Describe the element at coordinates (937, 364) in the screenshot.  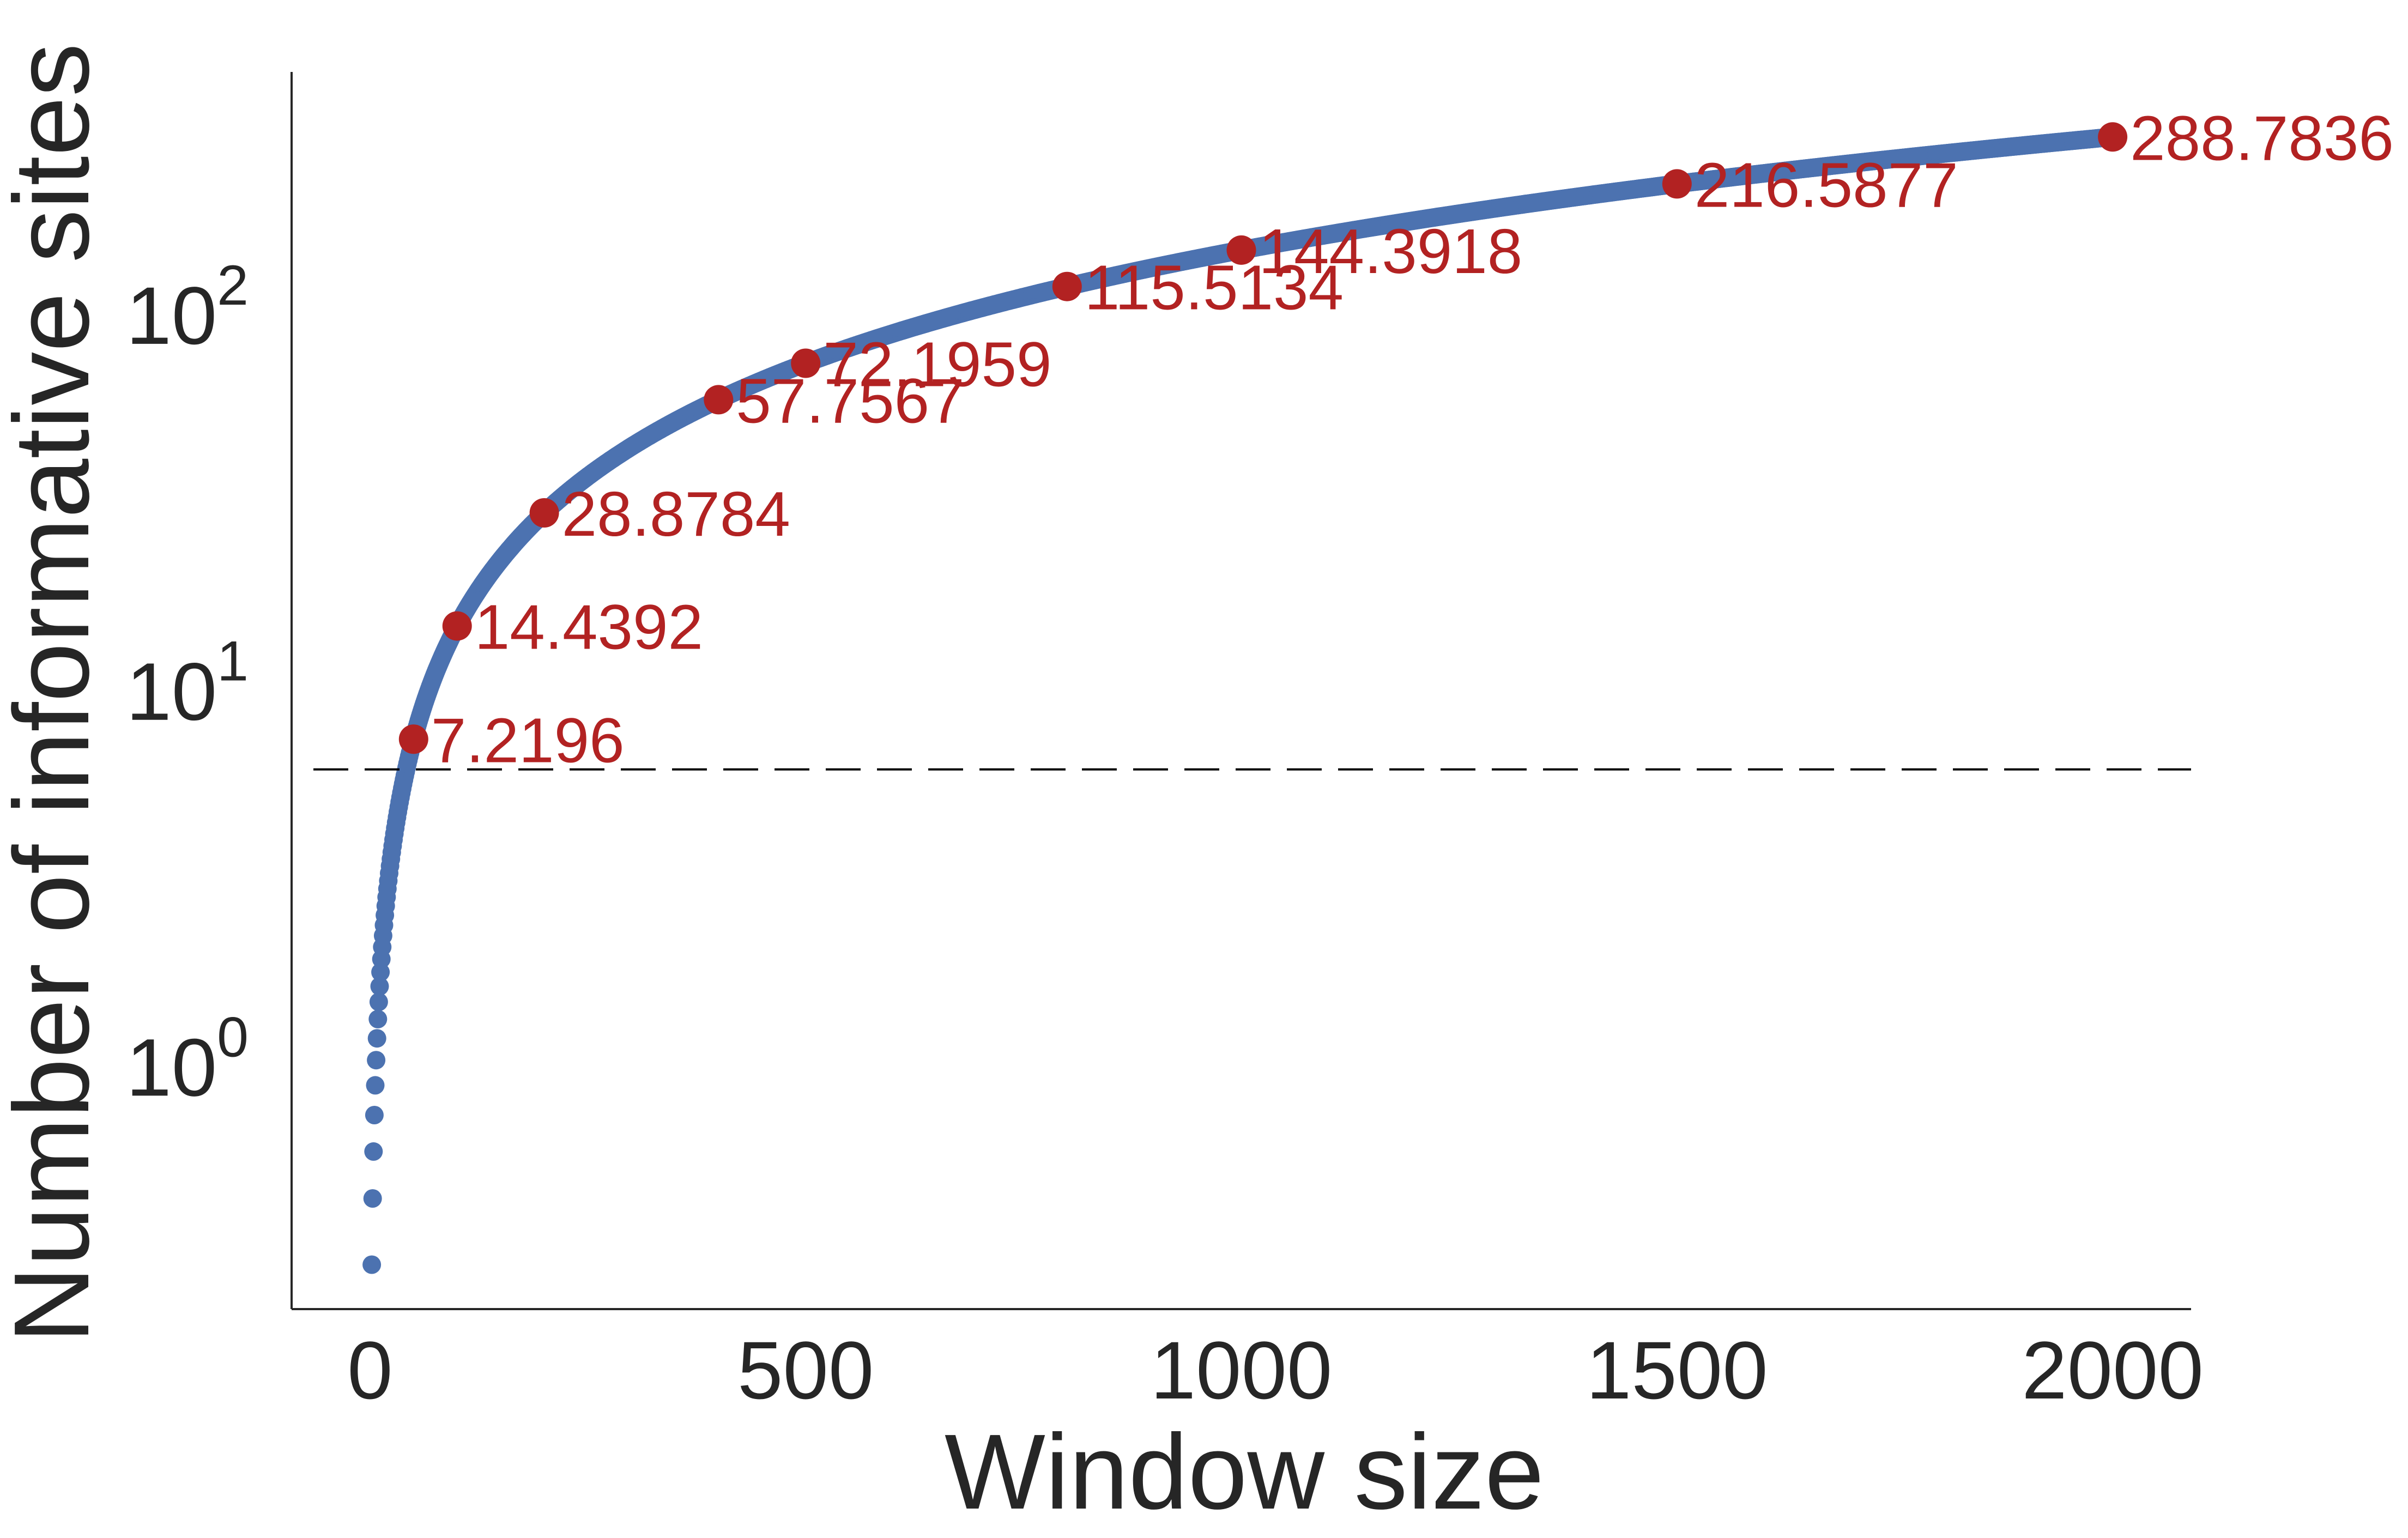
I see `data-label: 72.1959` at that location.